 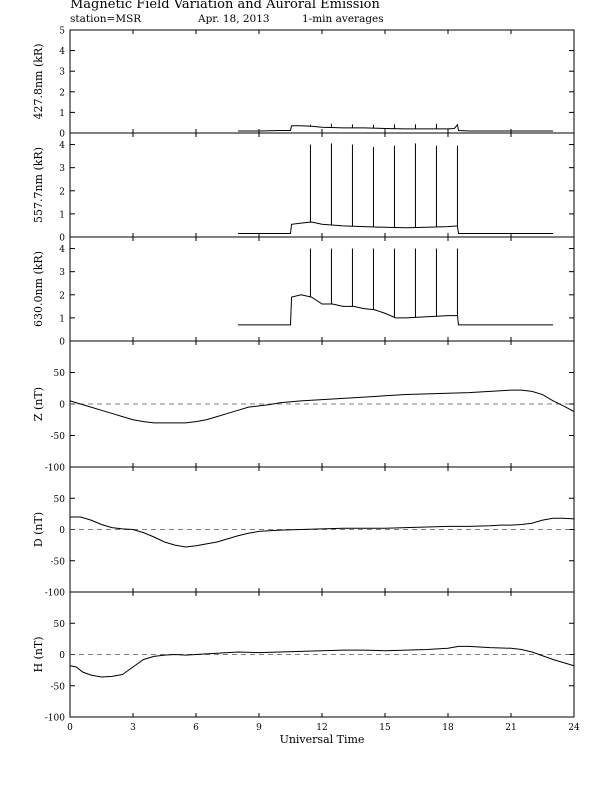 What do you see at coordinates (321, 728) in the screenshot?
I see `x-tick-label: 12` at bounding box center [321, 728].